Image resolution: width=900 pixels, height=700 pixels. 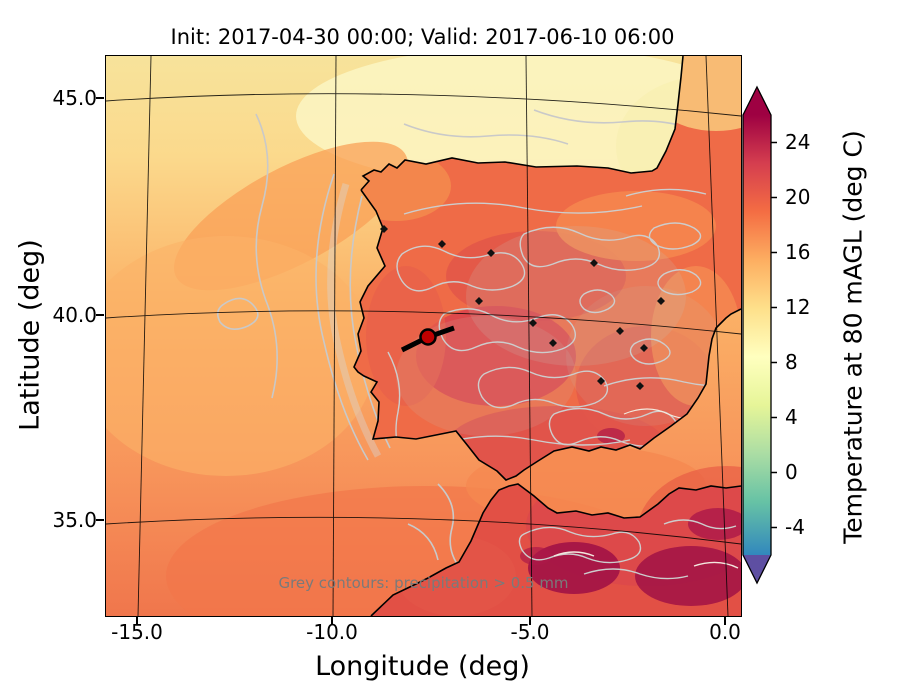 I want to click on colorbar, so click(x=759, y=335).